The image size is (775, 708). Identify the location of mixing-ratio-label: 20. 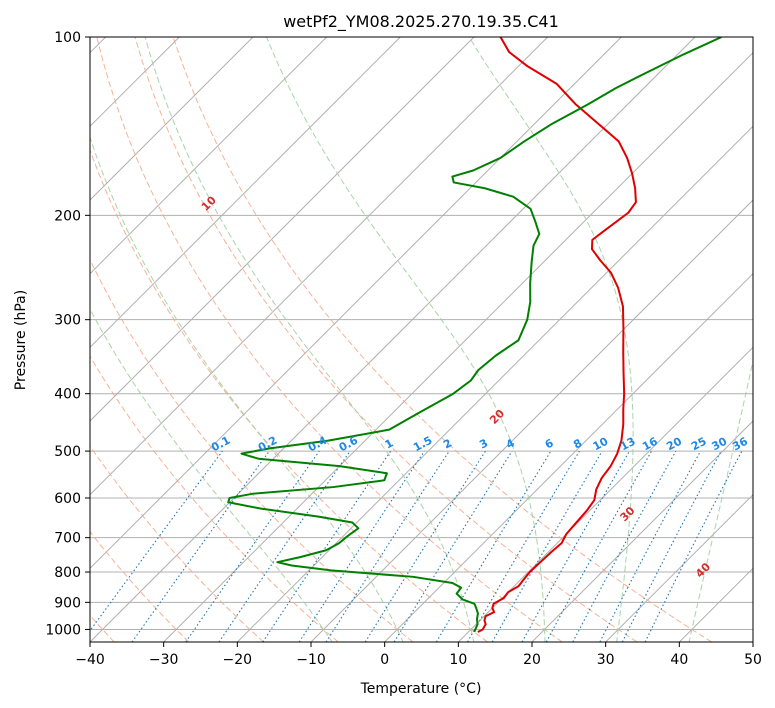
(674, 443).